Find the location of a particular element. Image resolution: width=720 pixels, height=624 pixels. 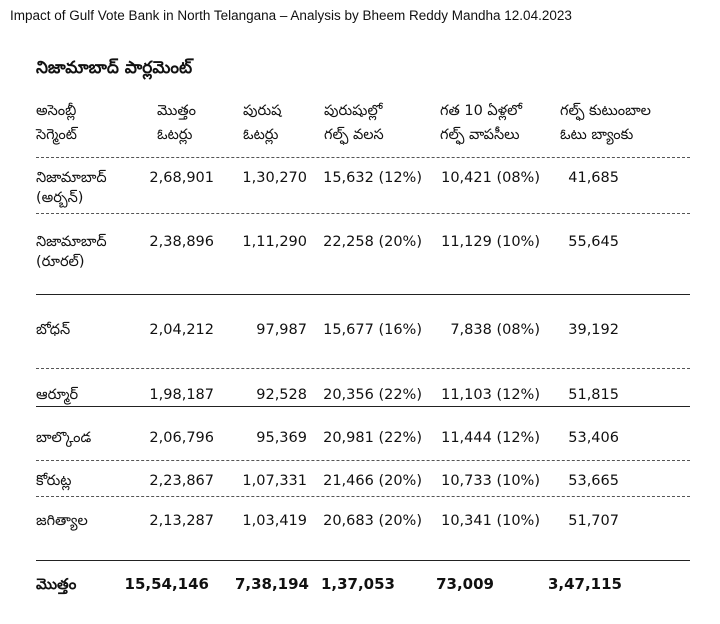

returnees-cell: 11,129 (10%) is located at coordinates (490, 242).